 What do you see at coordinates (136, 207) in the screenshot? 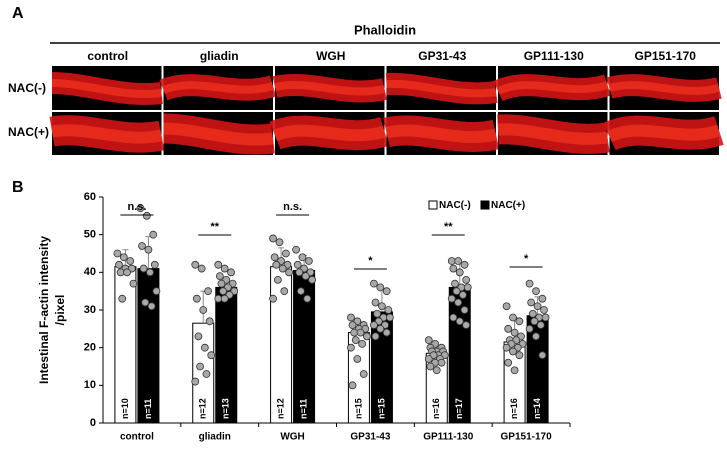
I see `significance-label: n.s.` at bounding box center [136, 207].